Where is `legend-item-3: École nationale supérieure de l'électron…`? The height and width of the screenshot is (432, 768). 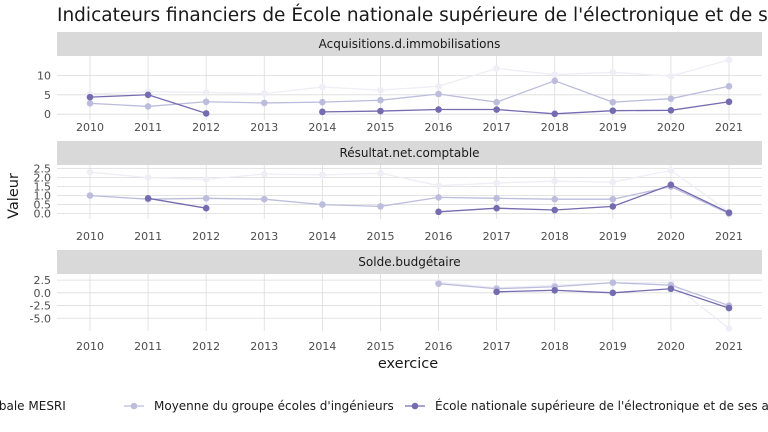
legend-item-3: École nationale supérieure de l'électron… is located at coordinates (586, 405).